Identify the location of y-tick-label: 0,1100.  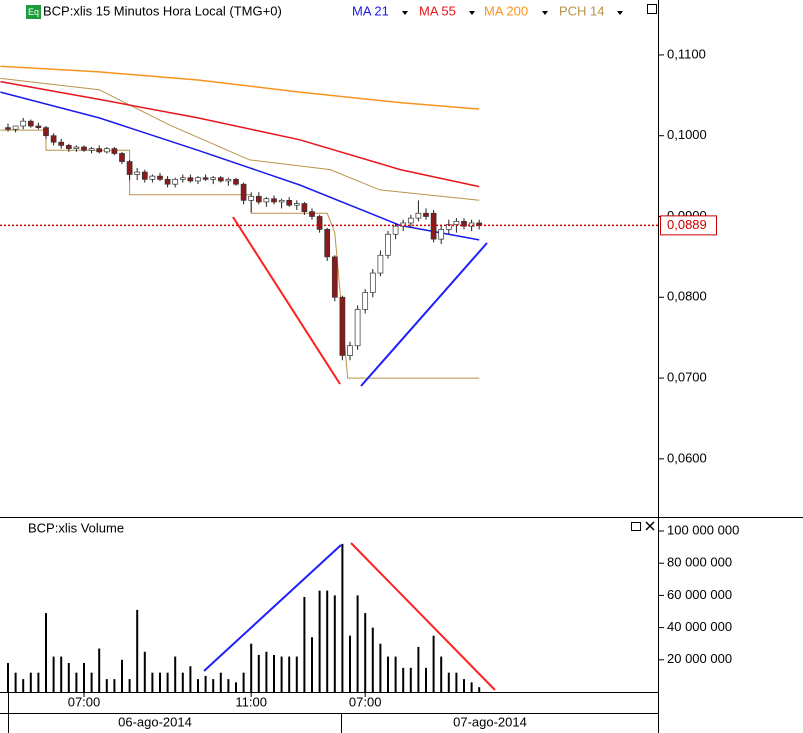
(686, 53).